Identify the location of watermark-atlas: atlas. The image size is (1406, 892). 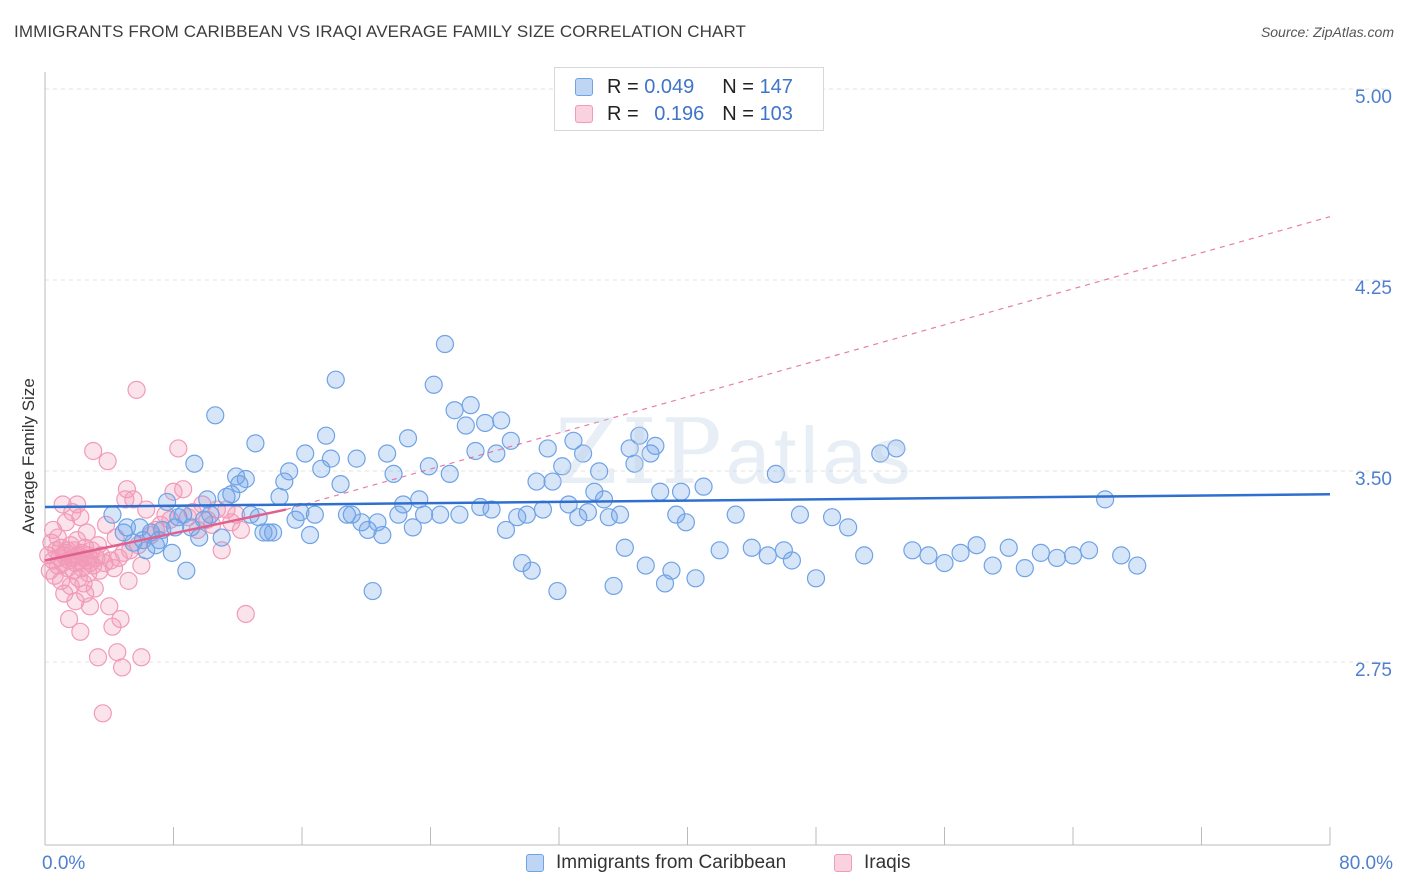
(820, 455).